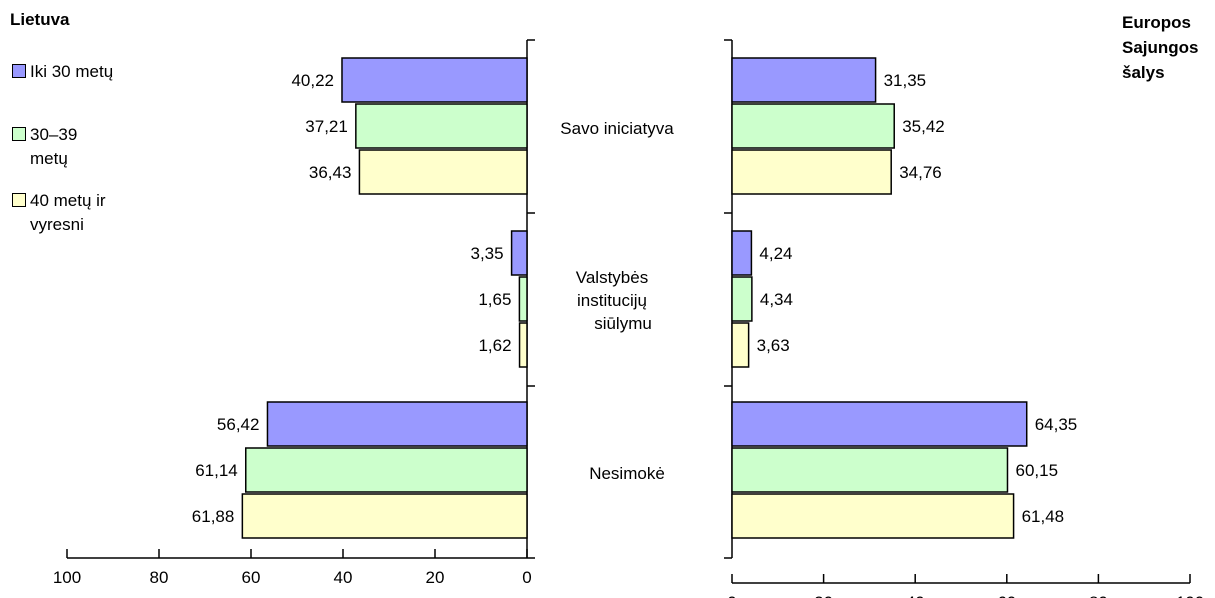  What do you see at coordinates (773, 345) in the screenshot?
I see `data-label: 3,63` at bounding box center [773, 345].